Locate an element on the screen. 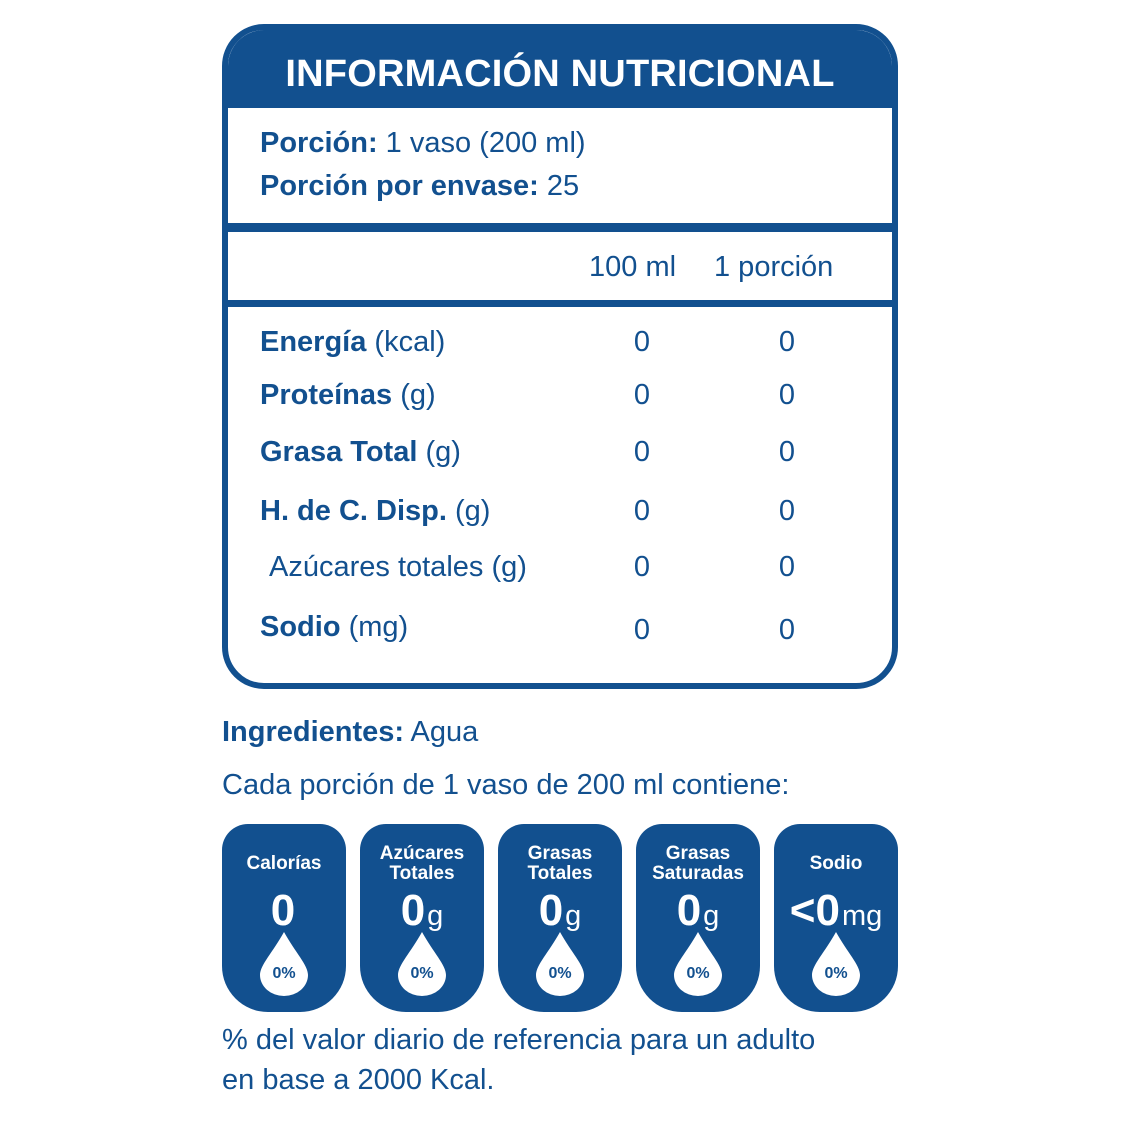  badge-value: 0 is located at coordinates (283, 910).